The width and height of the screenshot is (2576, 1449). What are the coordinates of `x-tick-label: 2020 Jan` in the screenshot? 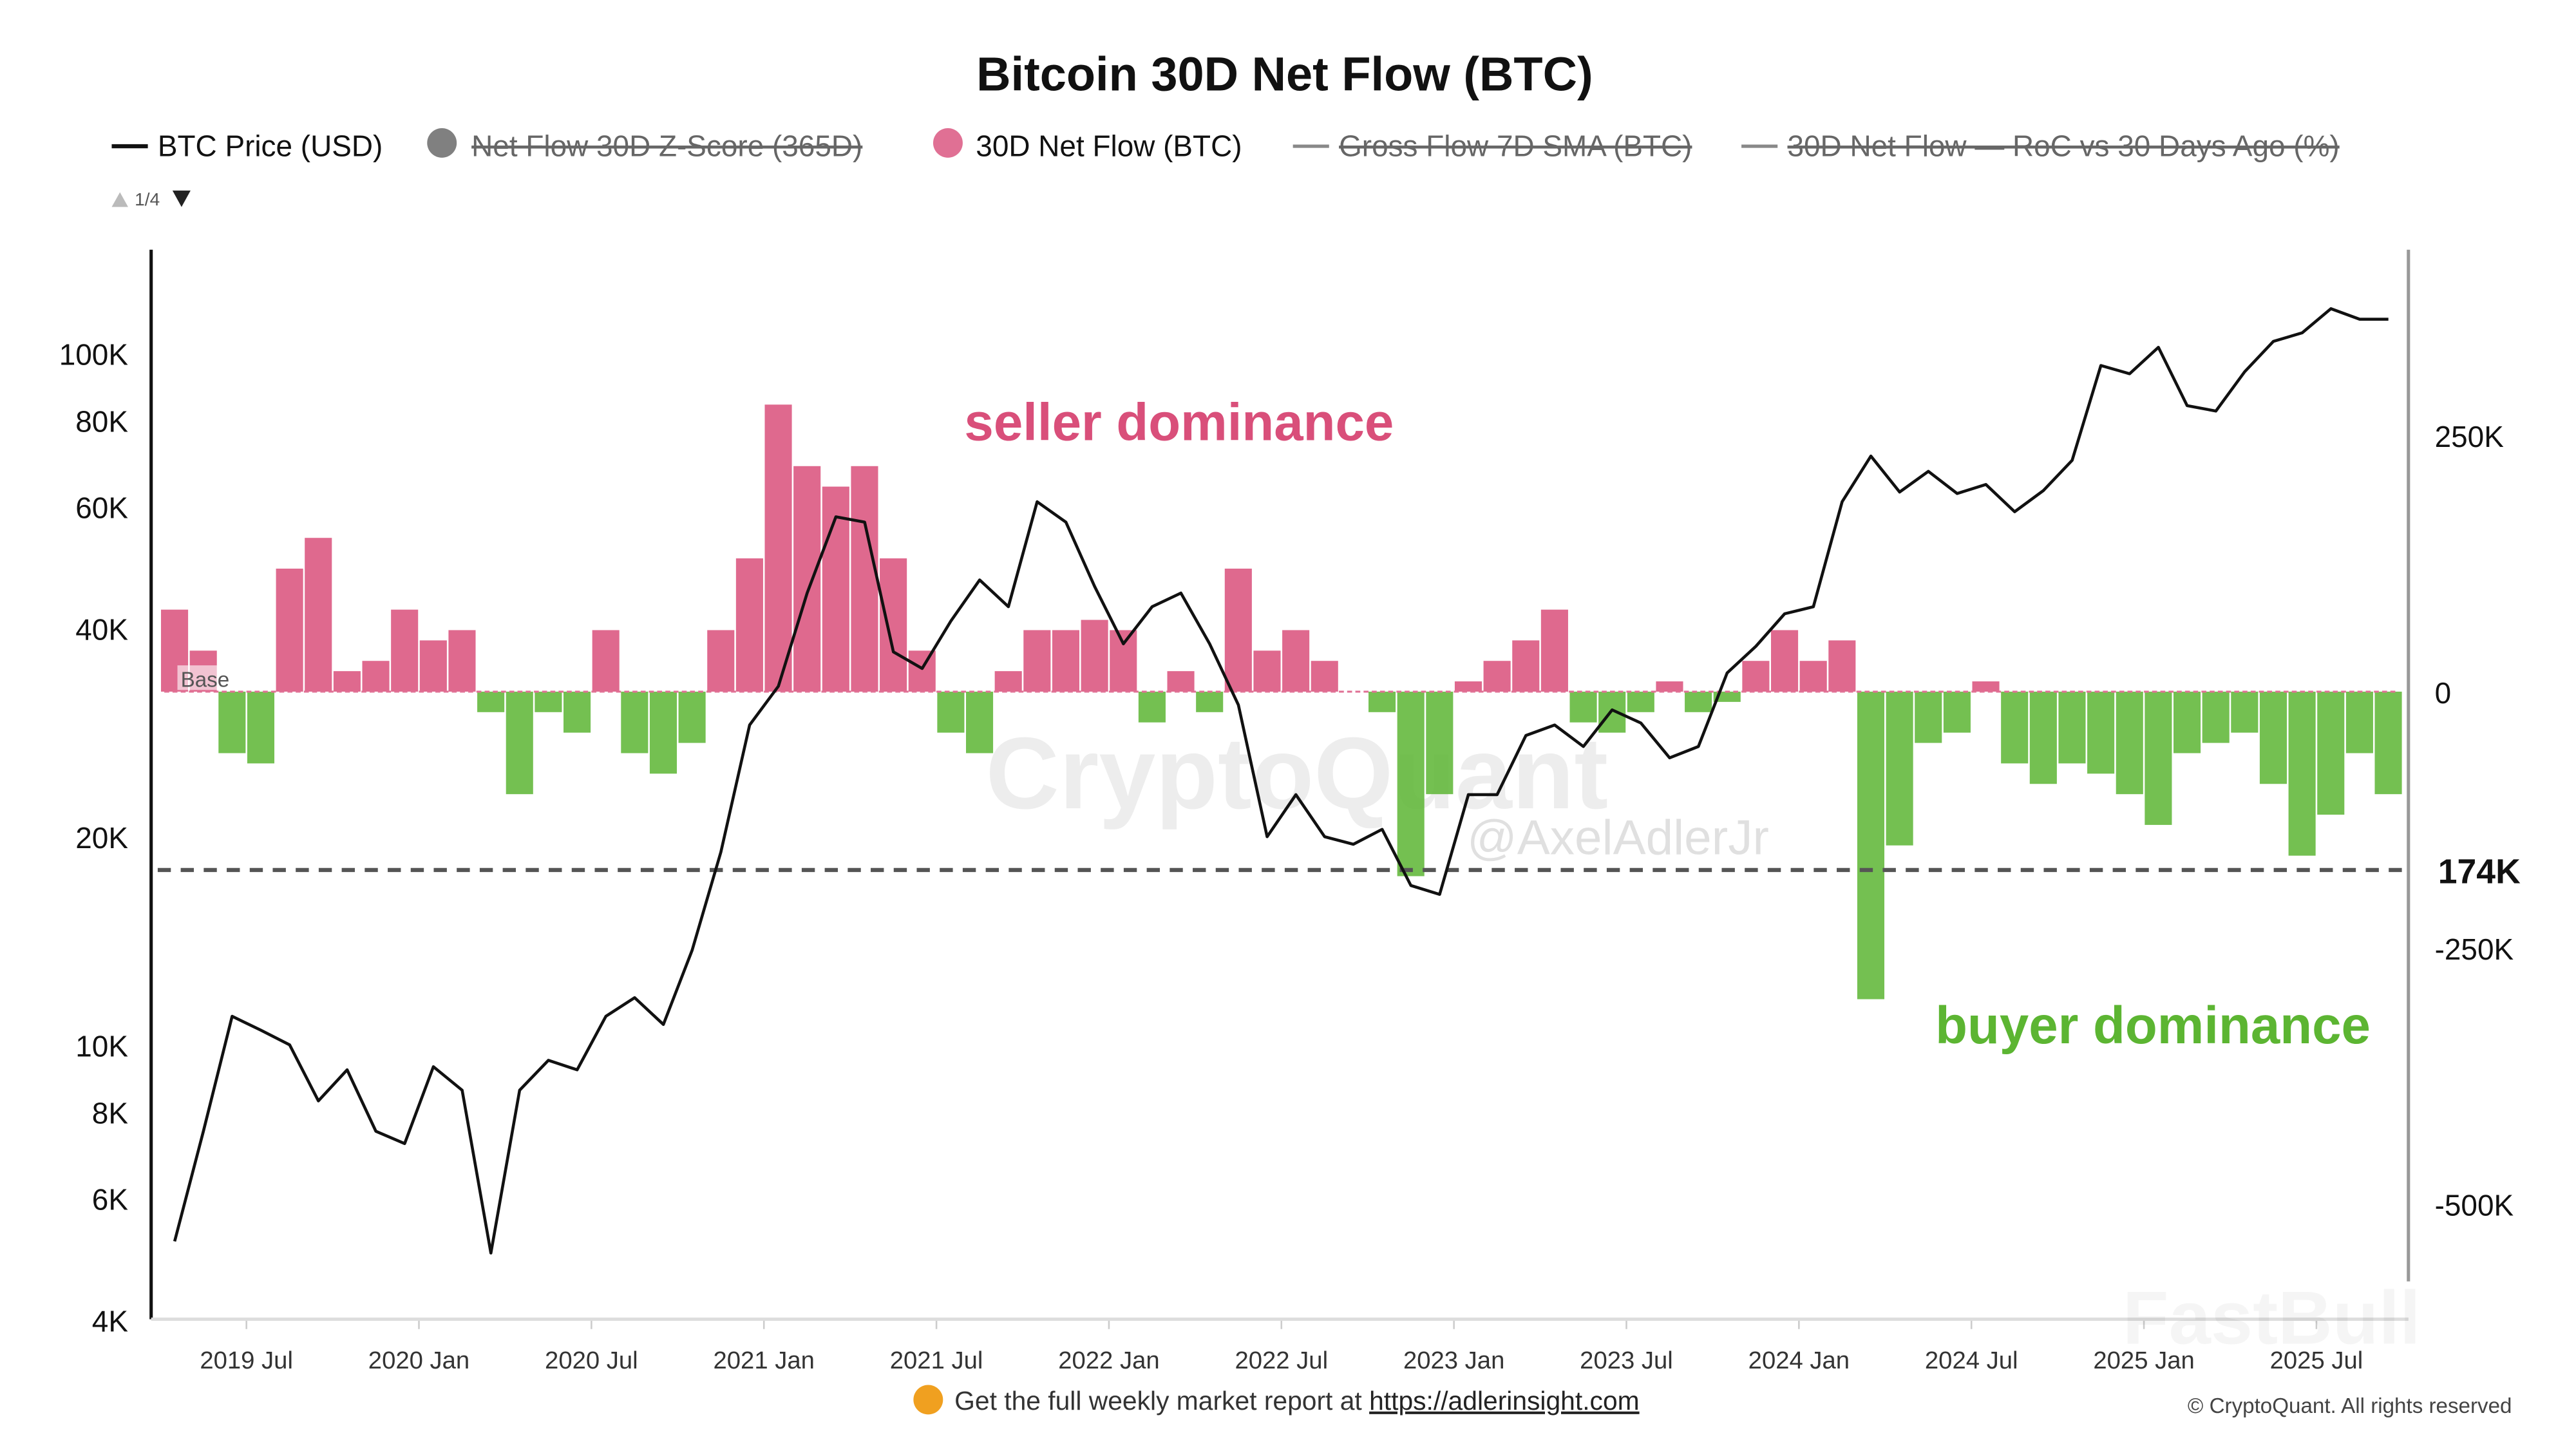 It's located at (418, 1360).